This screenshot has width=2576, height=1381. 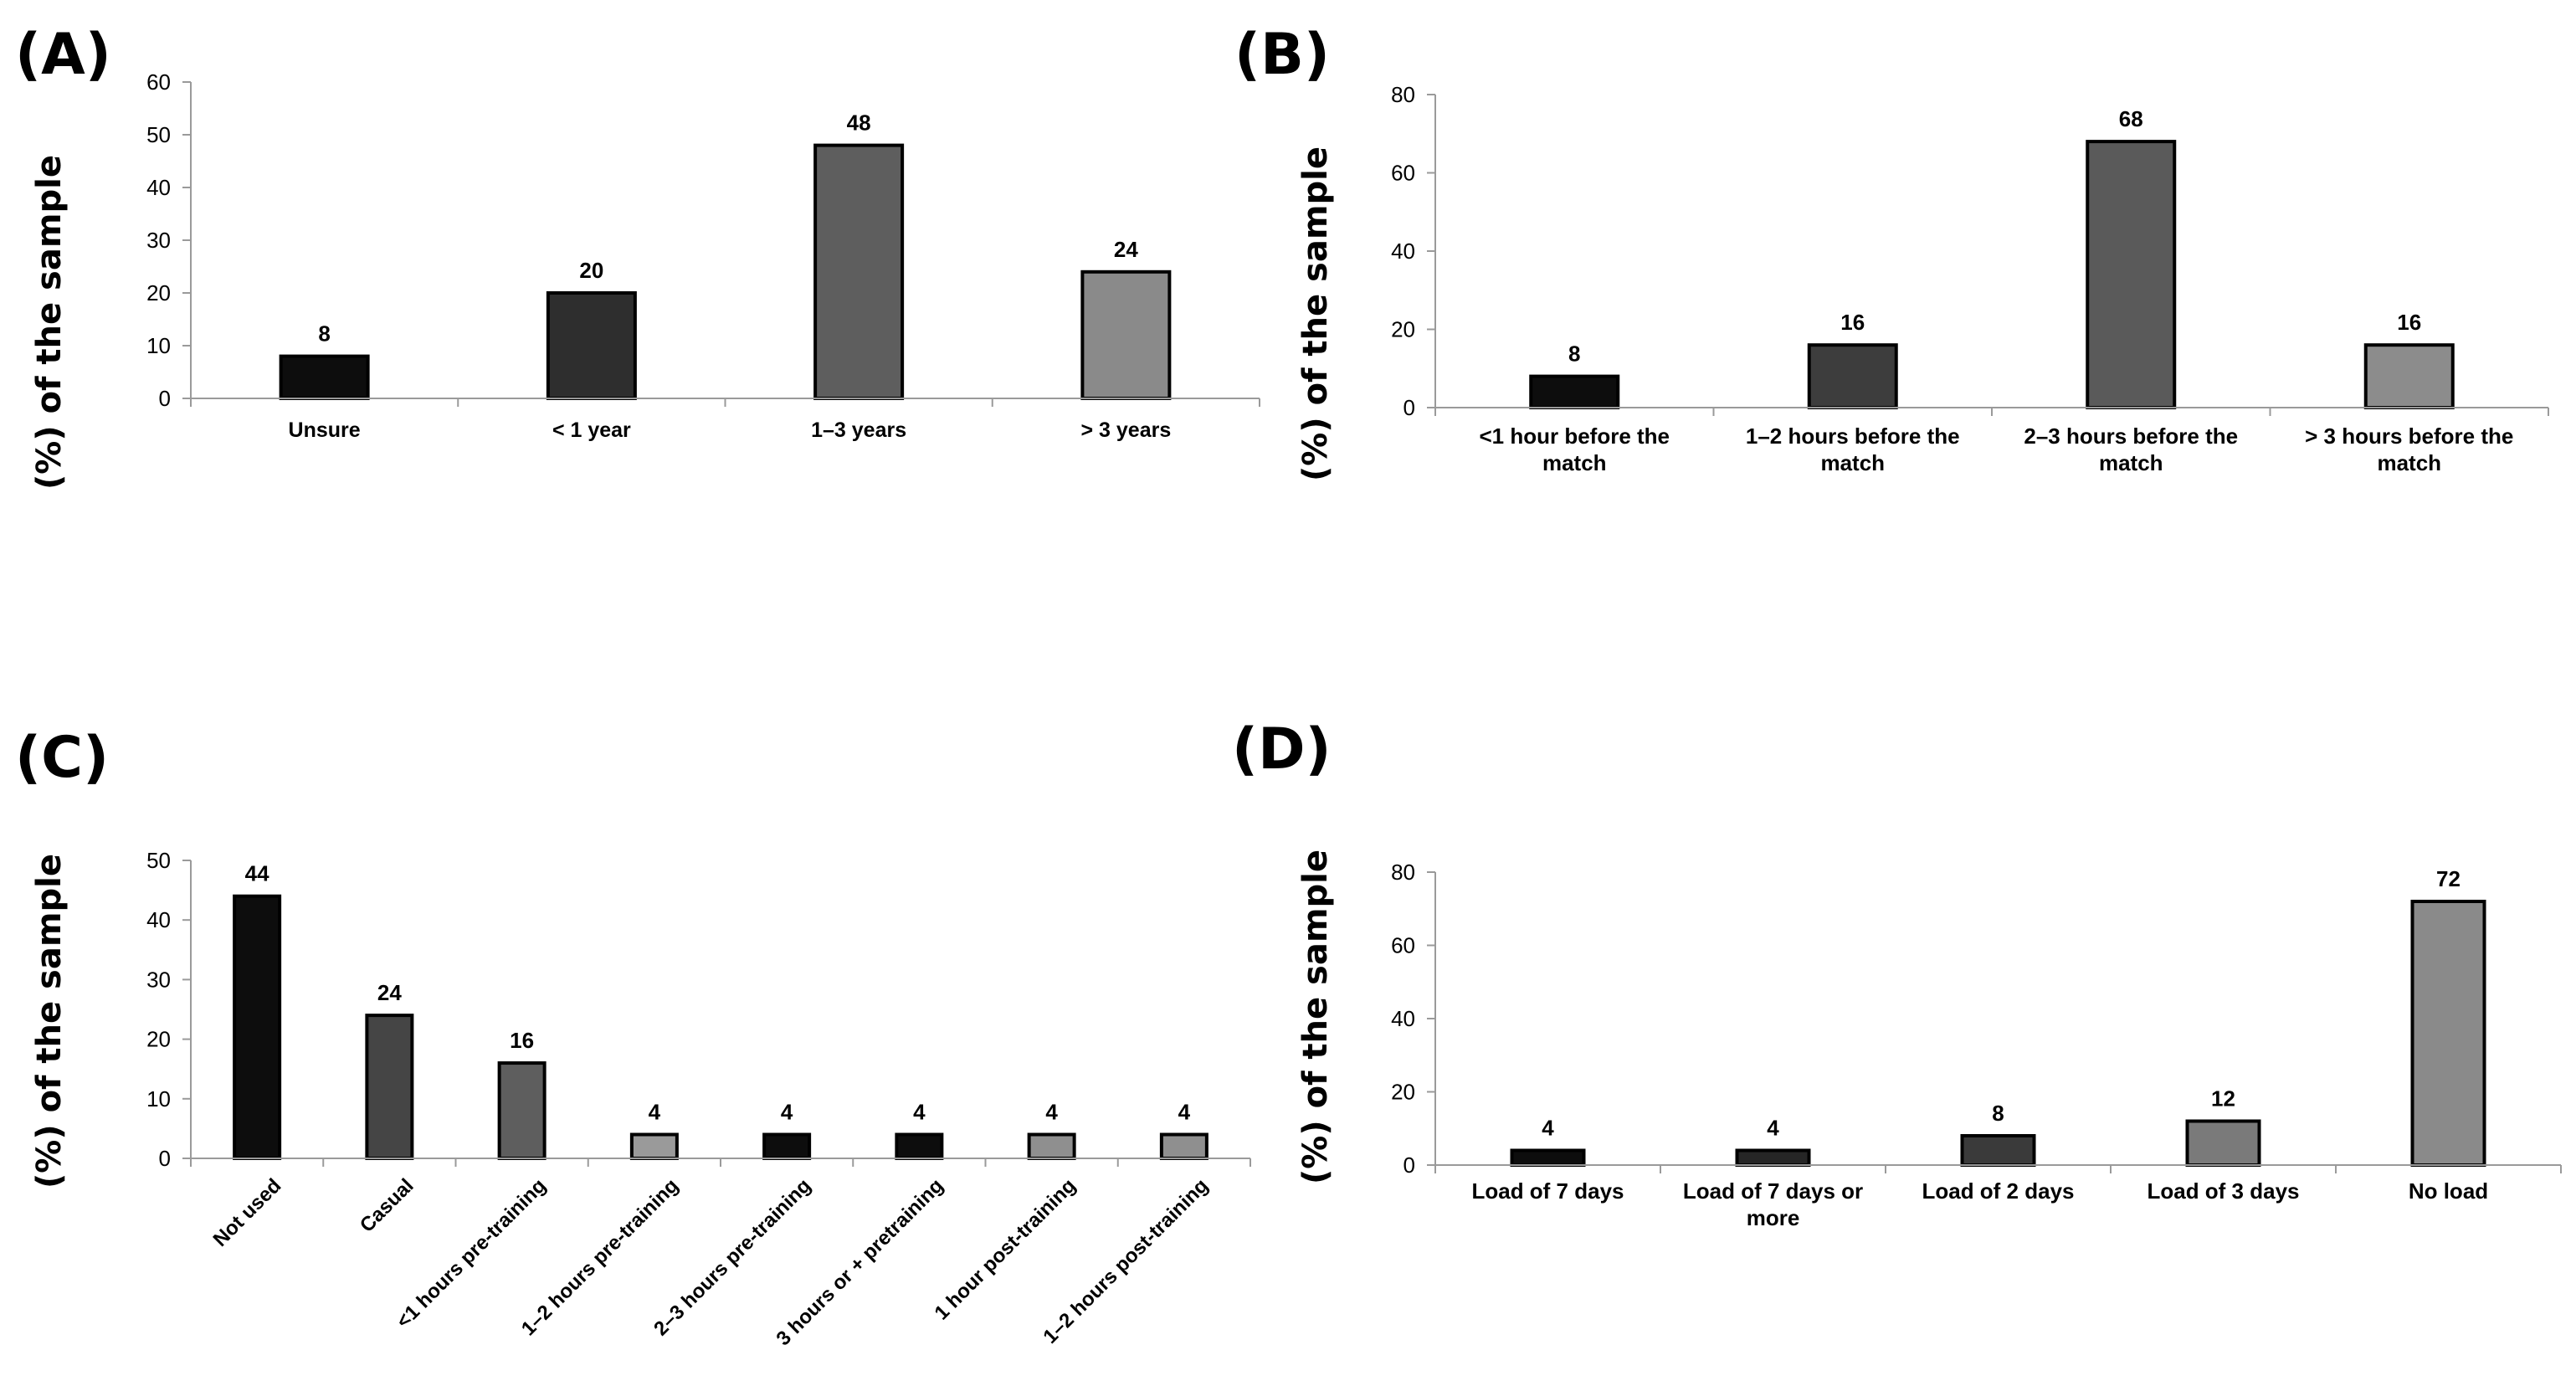 What do you see at coordinates (725, 276) in the screenshot?
I see `bar-group: 8 Unsure 20 < 1 year 48 1–3 years 24 > 3 years` at bounding box center [725, 276].